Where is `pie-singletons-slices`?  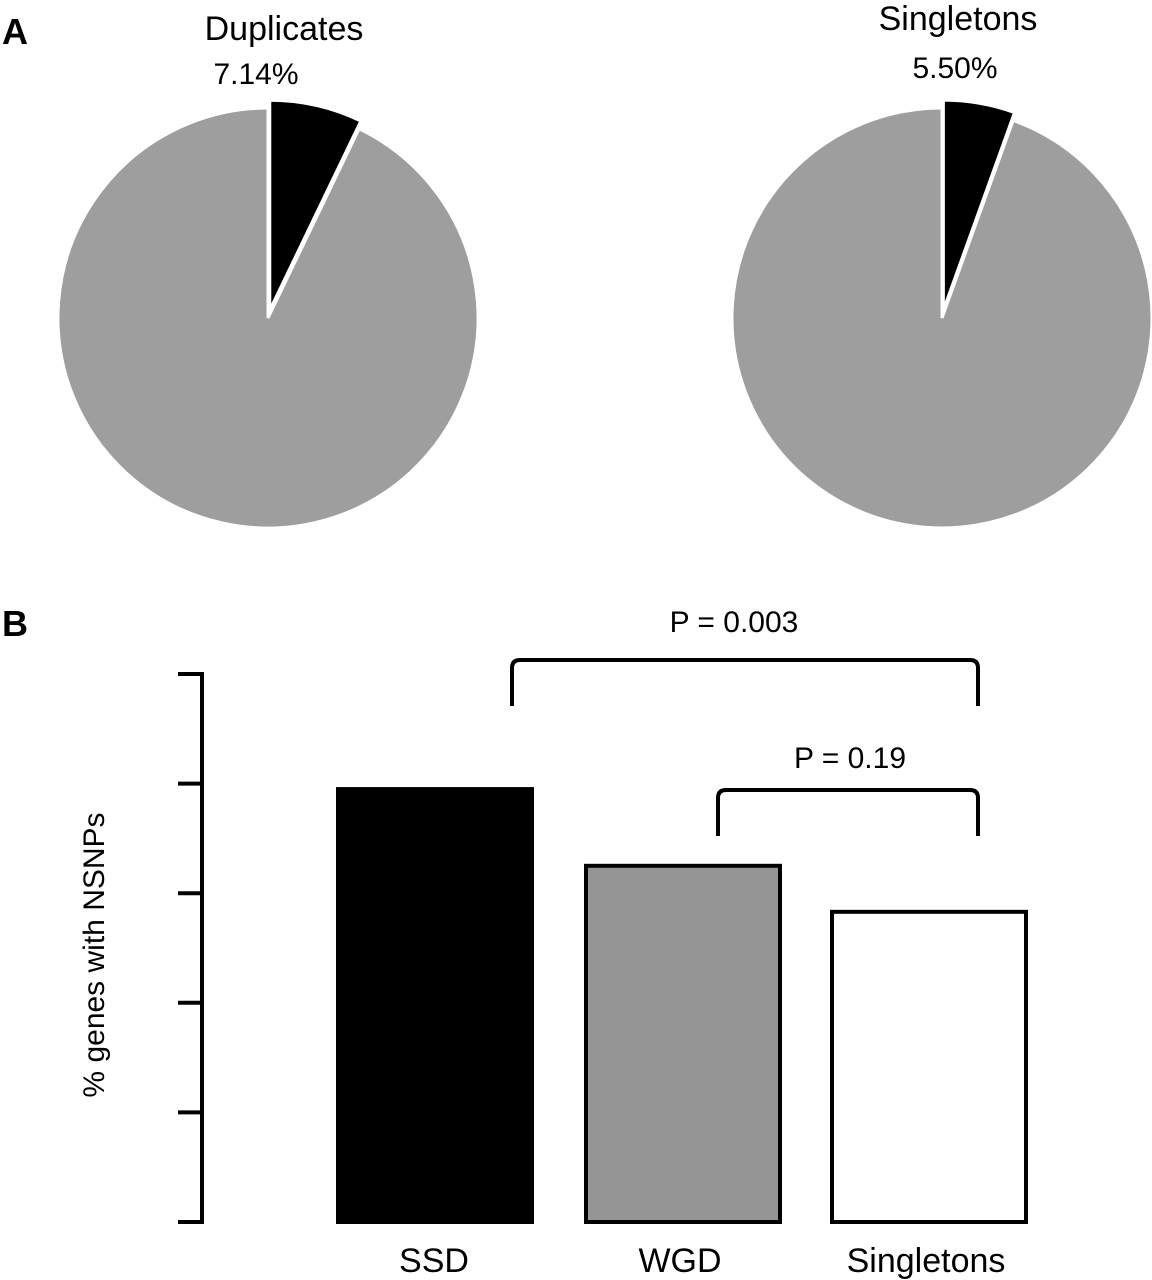 pie-singletons-slices is located at coordinates (941, 314).